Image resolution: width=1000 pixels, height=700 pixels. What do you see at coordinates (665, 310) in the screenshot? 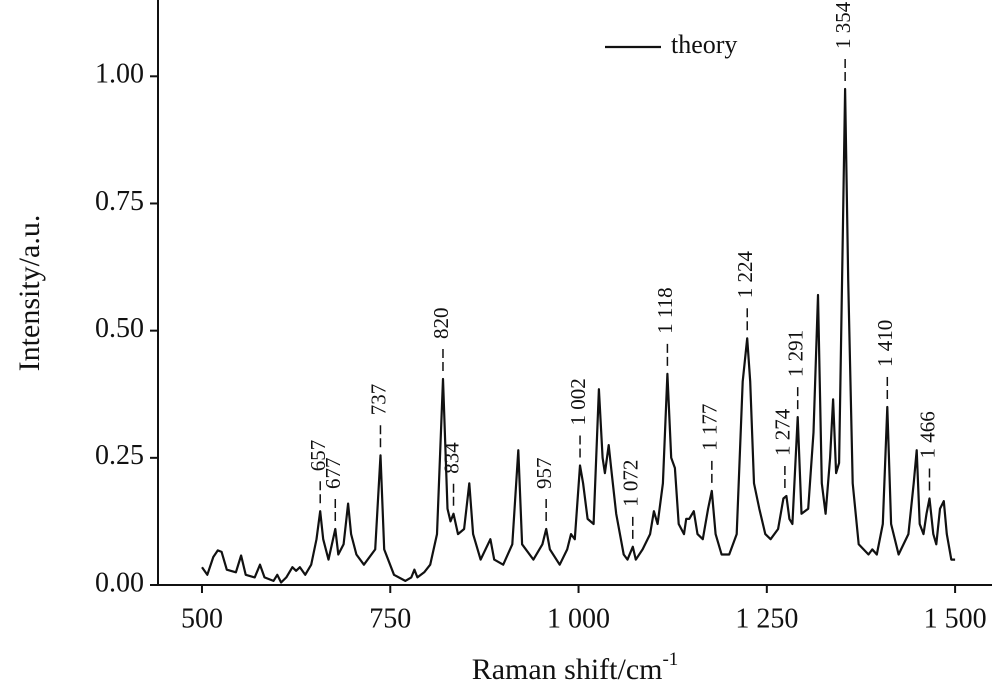
I see `annotation-label: 1 118` at bounding box center [665, 310].